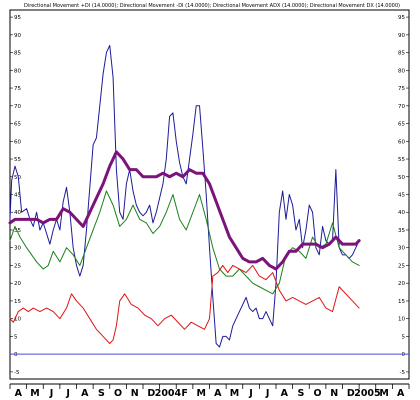 This screenshot has height=400, width=420. What do you see at coordinates (401, 54) in the screenshot?
I see `y-tick-label-right: 85` at bounding box center [401, 54].